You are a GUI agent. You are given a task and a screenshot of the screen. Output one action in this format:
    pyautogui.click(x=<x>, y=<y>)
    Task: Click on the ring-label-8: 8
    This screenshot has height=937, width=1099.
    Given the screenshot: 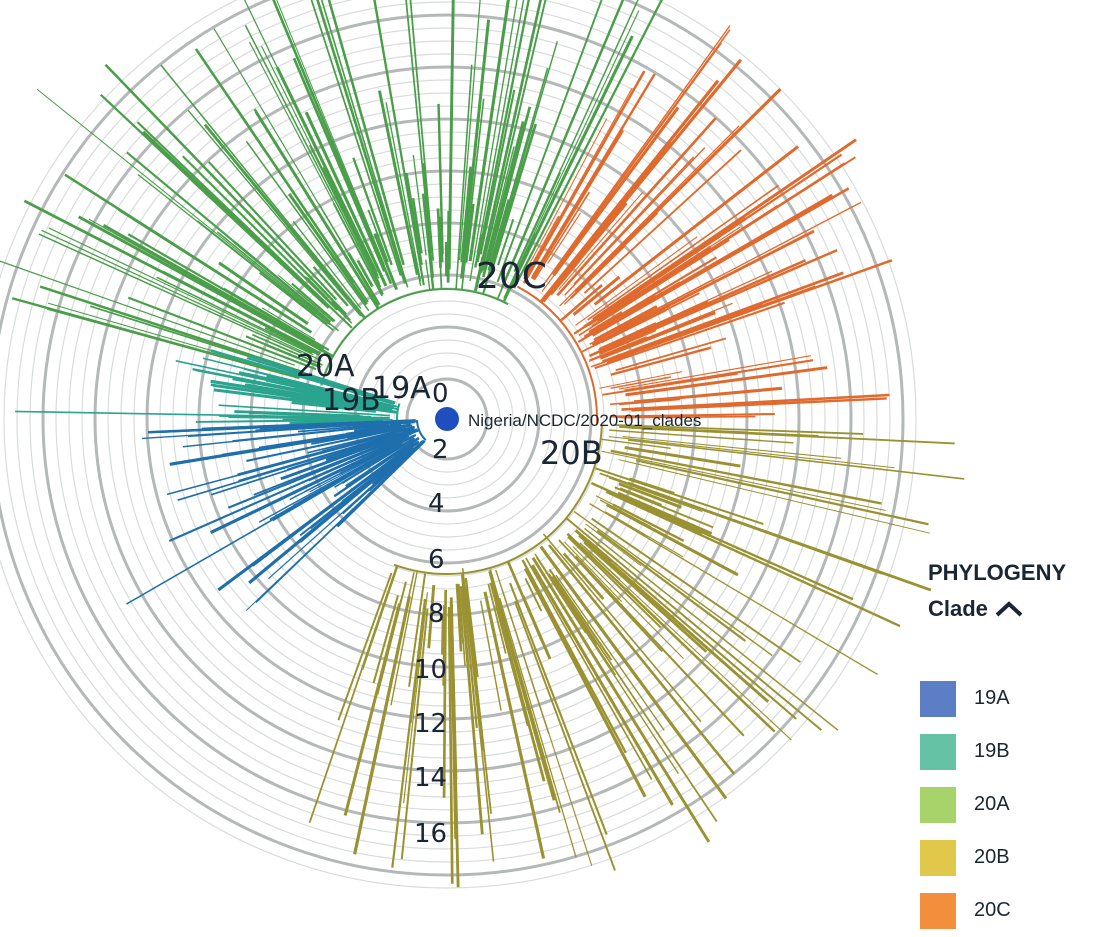 What is the action you would take?
    pyautogui.click(x=436, y=614)
    